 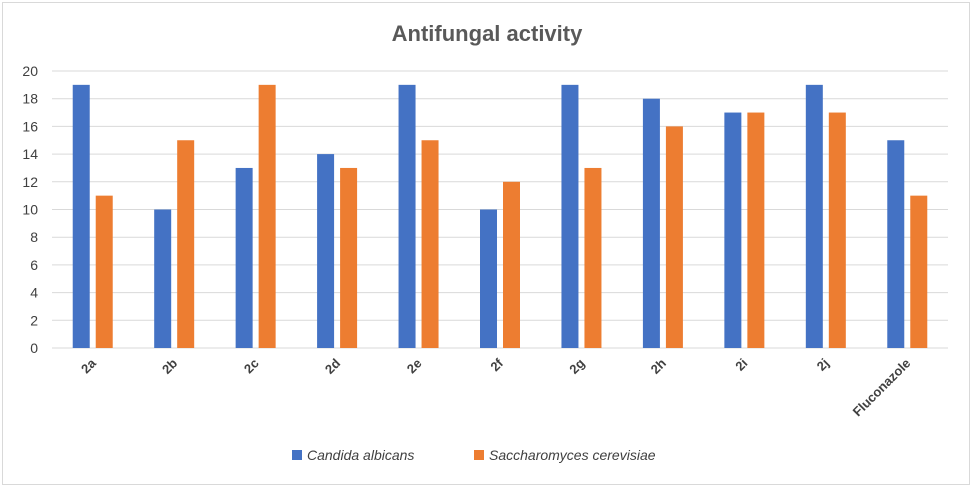 What do you see at coordinates (495, 387) in the screenshot?
I see `x-axis-ticks: 2a 2b 2c 2d 2e 2f 2g 2h 2i 2j Fluconazole` at bounding box center [495, 387].